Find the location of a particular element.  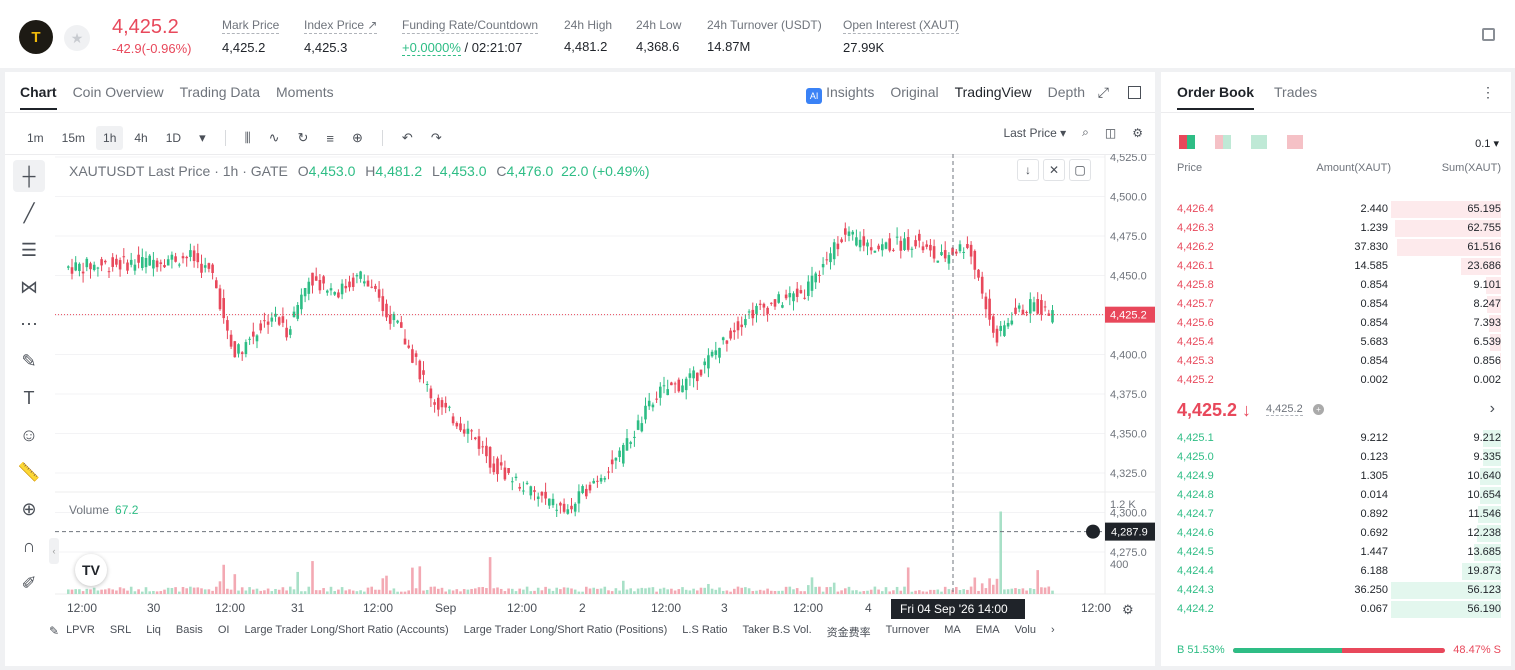

indicator-funding-rate: 资金费率 is located at coordinates (848, 633).